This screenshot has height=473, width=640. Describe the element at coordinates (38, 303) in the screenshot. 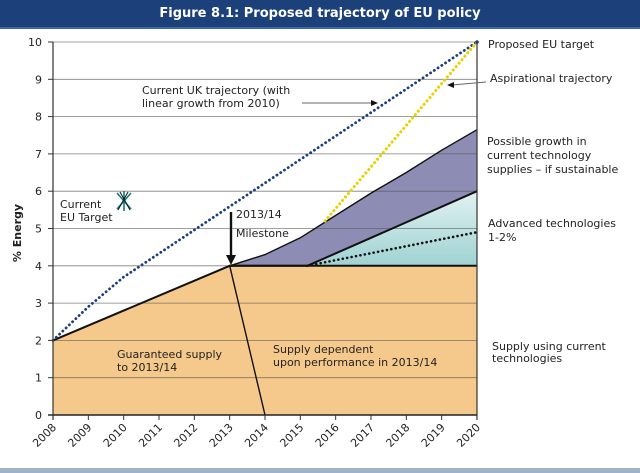

I see `y-tick-label-3: 3` at that location.